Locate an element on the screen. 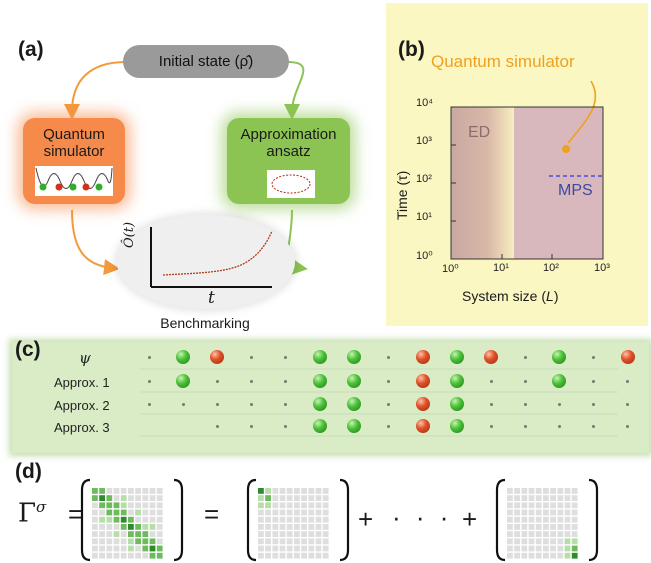 Image resolution: width=651 pixels, height=563 pixels. equals-sign-2: = is located at coordinates (212, 514).